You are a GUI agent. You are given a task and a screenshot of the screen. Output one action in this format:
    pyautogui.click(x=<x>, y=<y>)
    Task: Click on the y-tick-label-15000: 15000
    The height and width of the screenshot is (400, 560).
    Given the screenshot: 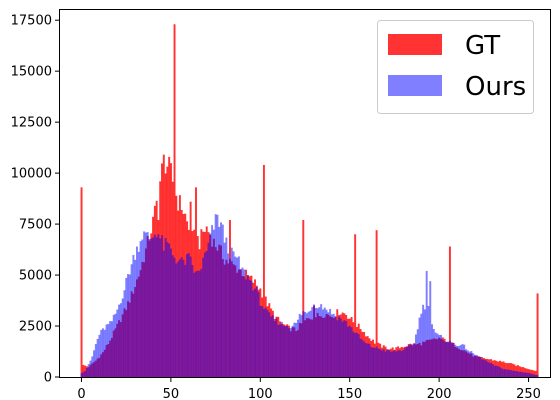 What is the action you would take?
    pyautogui.click(x=31, y=72)
    